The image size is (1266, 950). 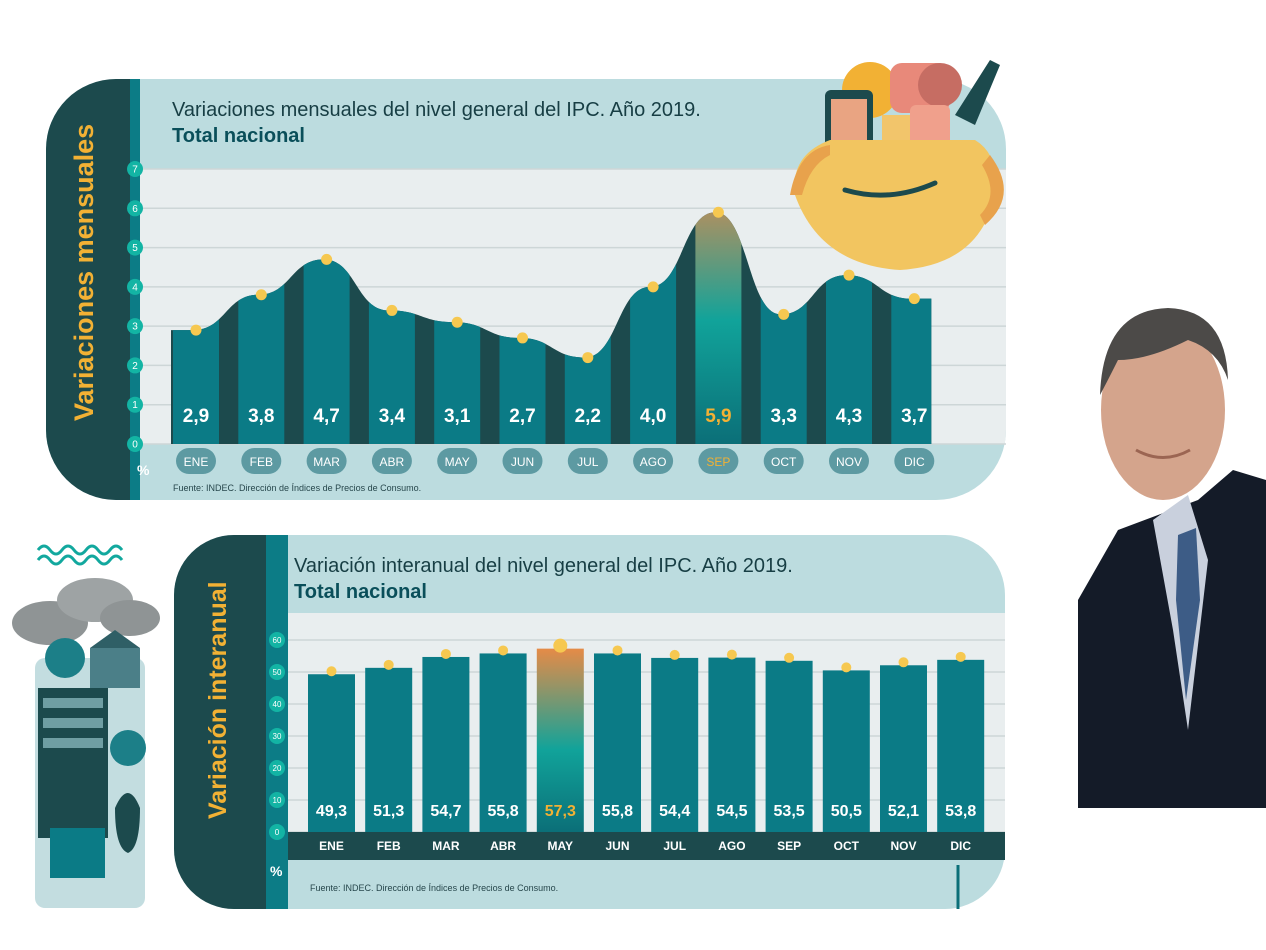 I want to click on axis-strip, so click(x=277, y=722).